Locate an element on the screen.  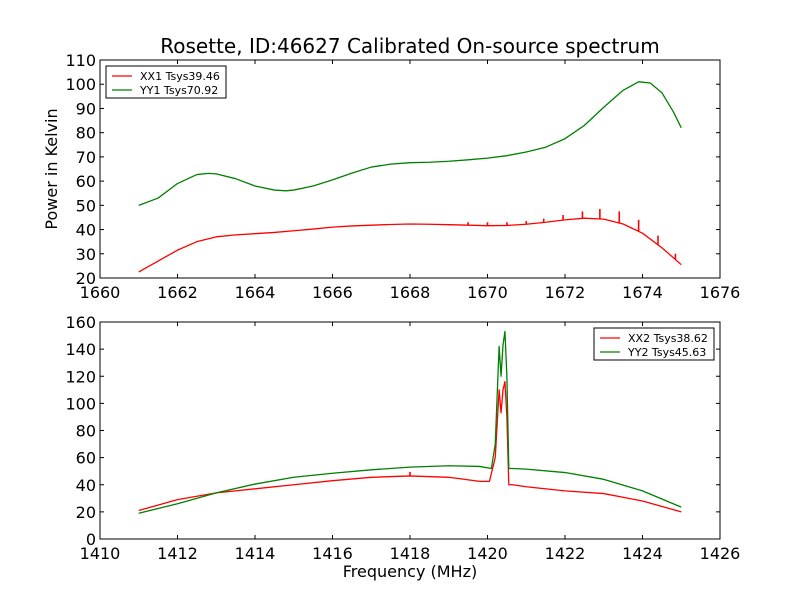
x-tick-label-bottom: 1412 is located at coordinates (177, 553).